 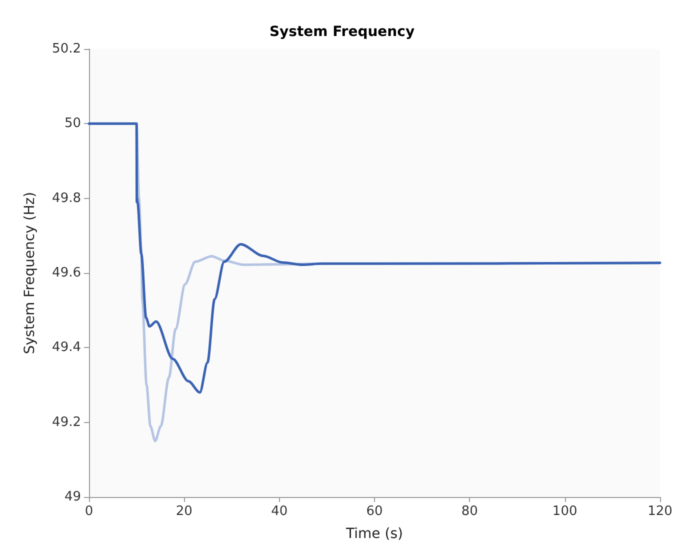 I want to click on x-tick-label: 0, so click(x=89, y=511).